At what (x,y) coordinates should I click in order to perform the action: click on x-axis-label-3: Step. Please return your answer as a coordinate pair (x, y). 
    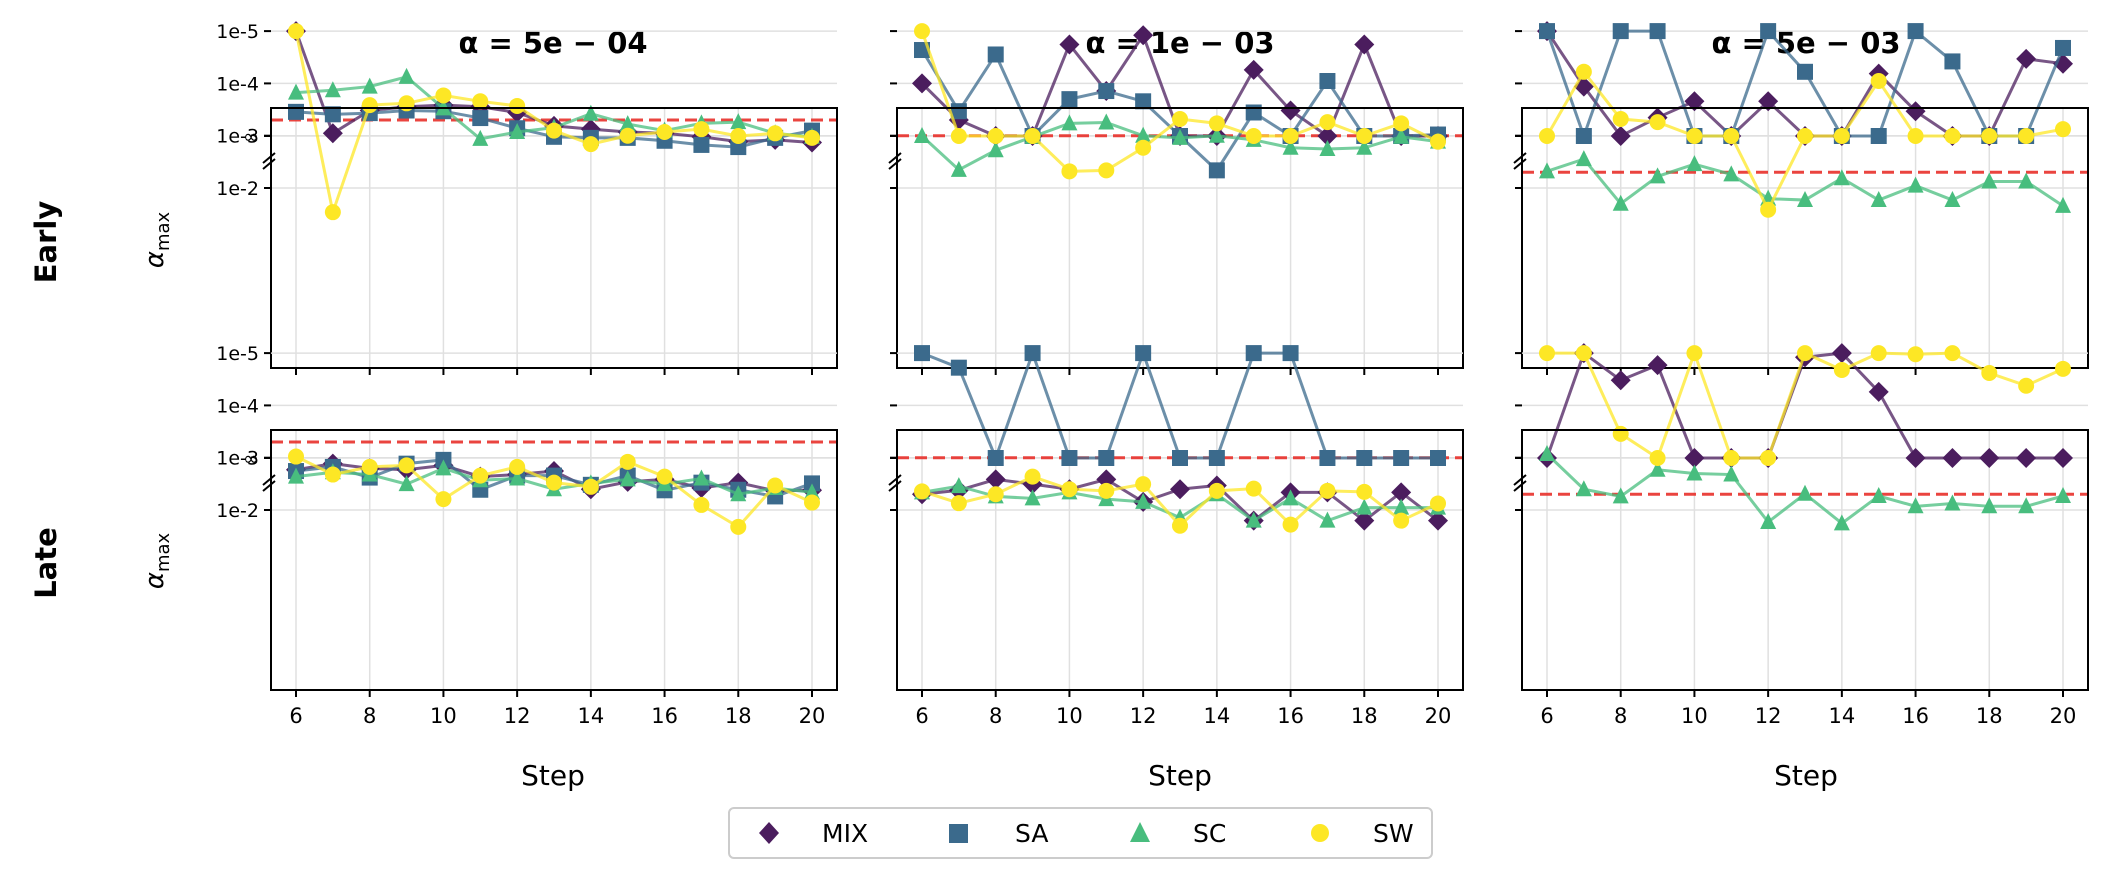
    Looking at the image, I should click on (1806, 775).